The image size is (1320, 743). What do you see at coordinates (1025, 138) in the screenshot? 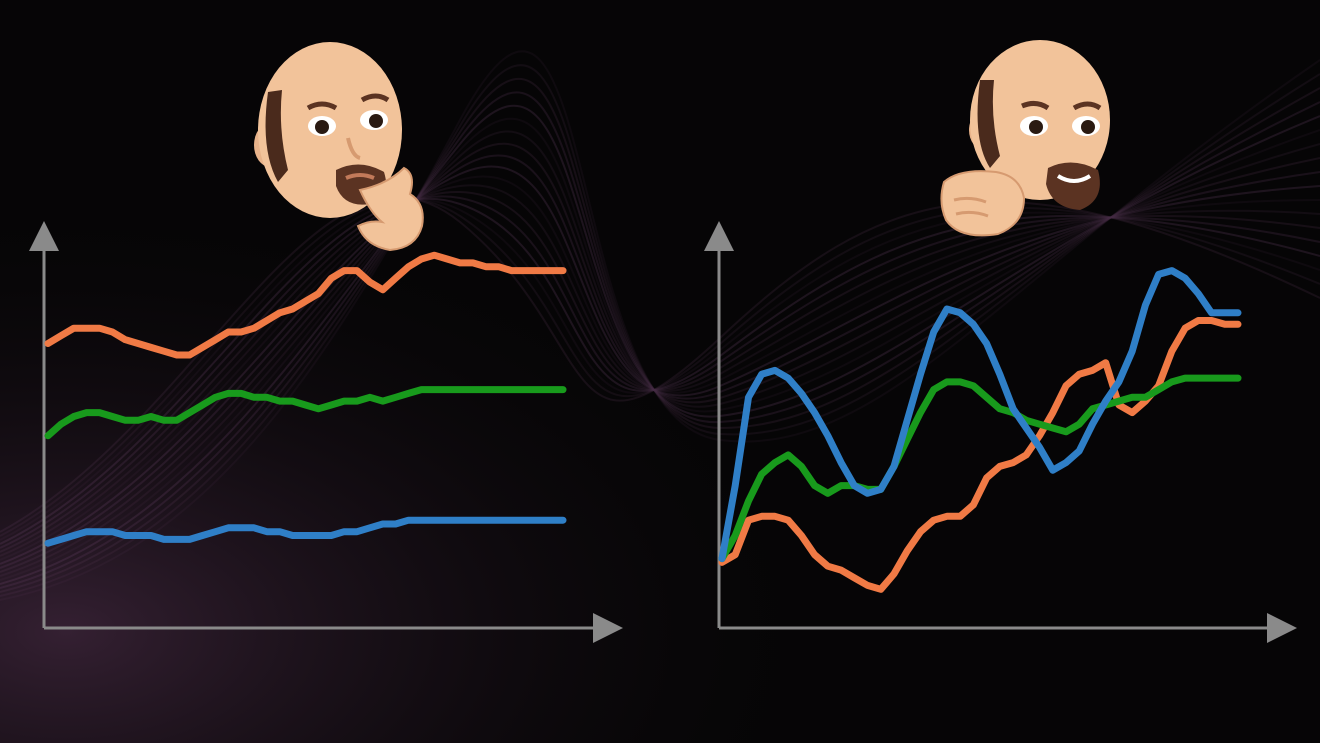
I see `pointing-face-avatar-icon` at bounding box center [1025, 138].